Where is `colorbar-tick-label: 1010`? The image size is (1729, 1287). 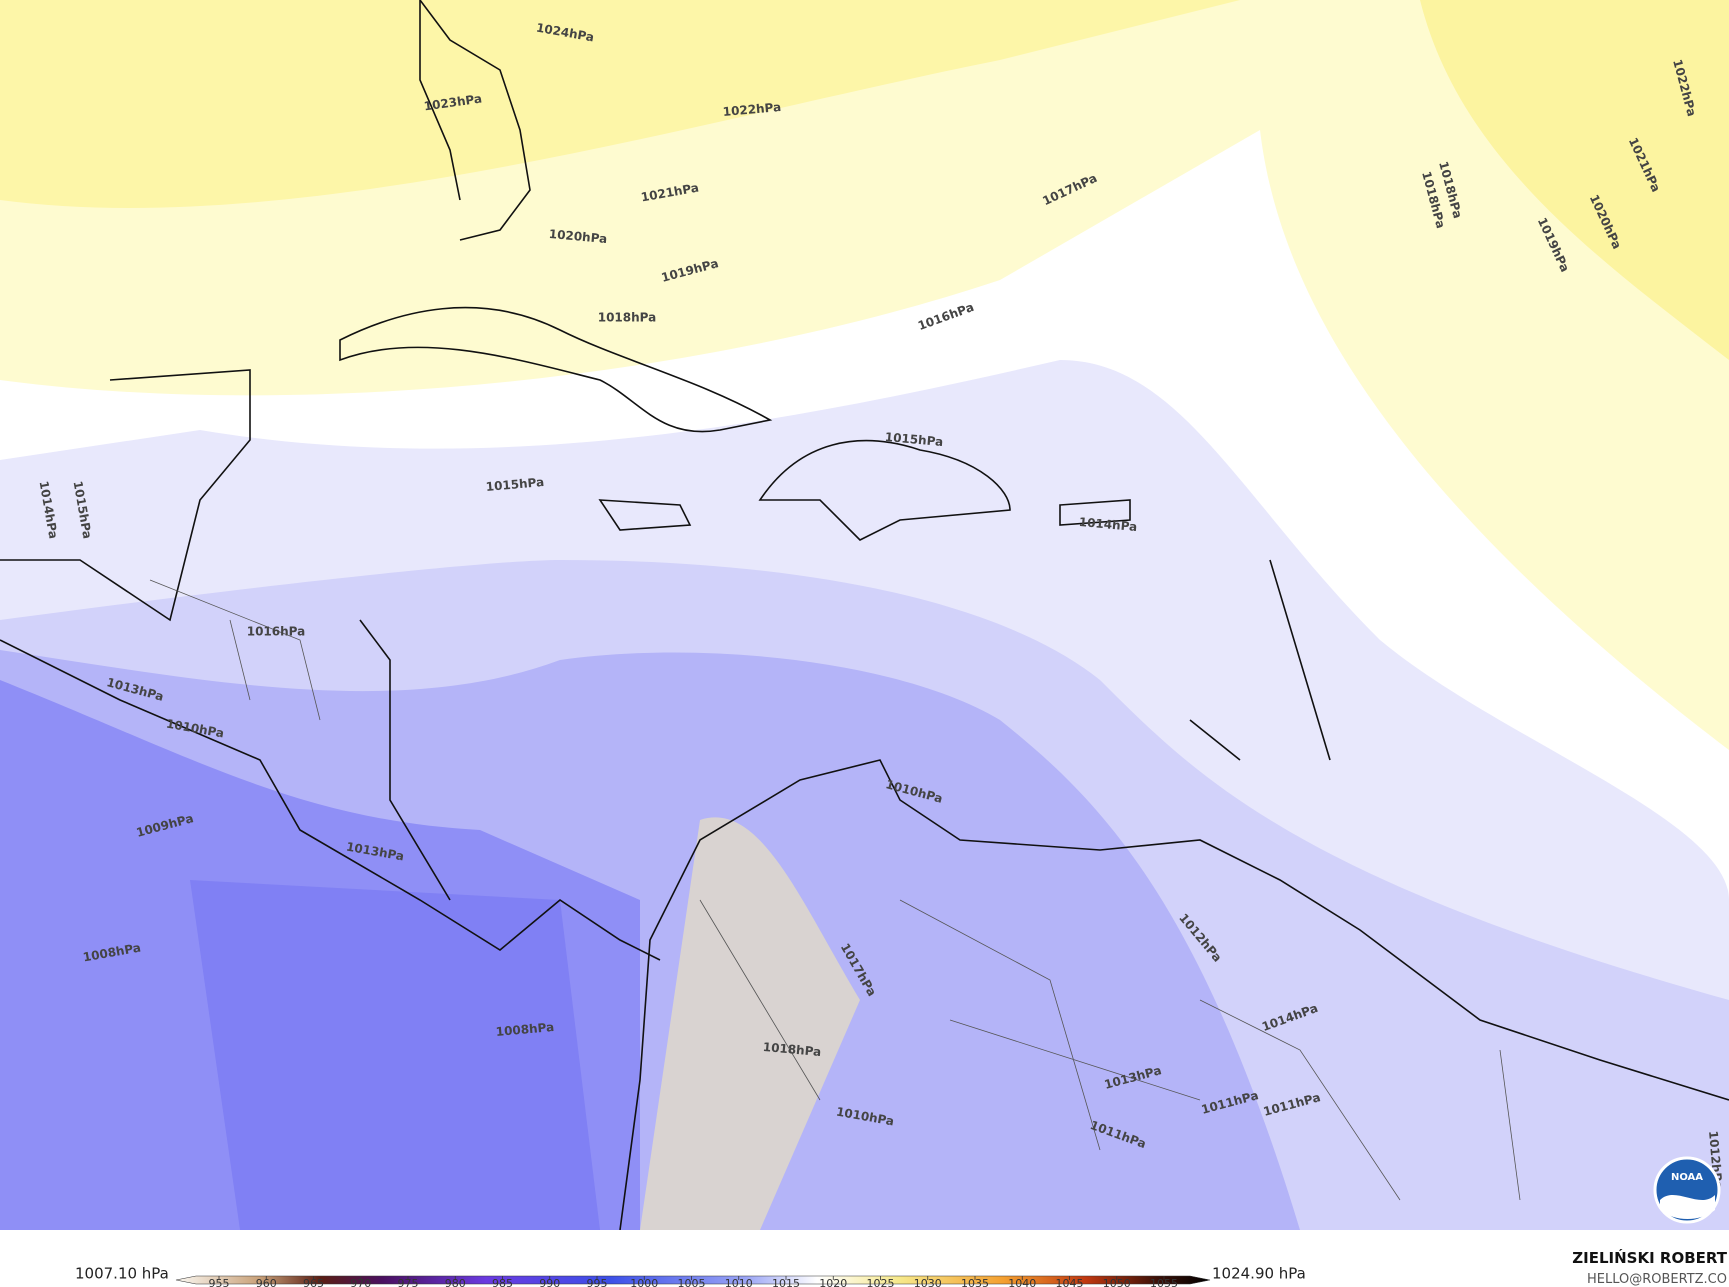
colorbar-tick-label: 1010 is located at coordinates (739, 1282).